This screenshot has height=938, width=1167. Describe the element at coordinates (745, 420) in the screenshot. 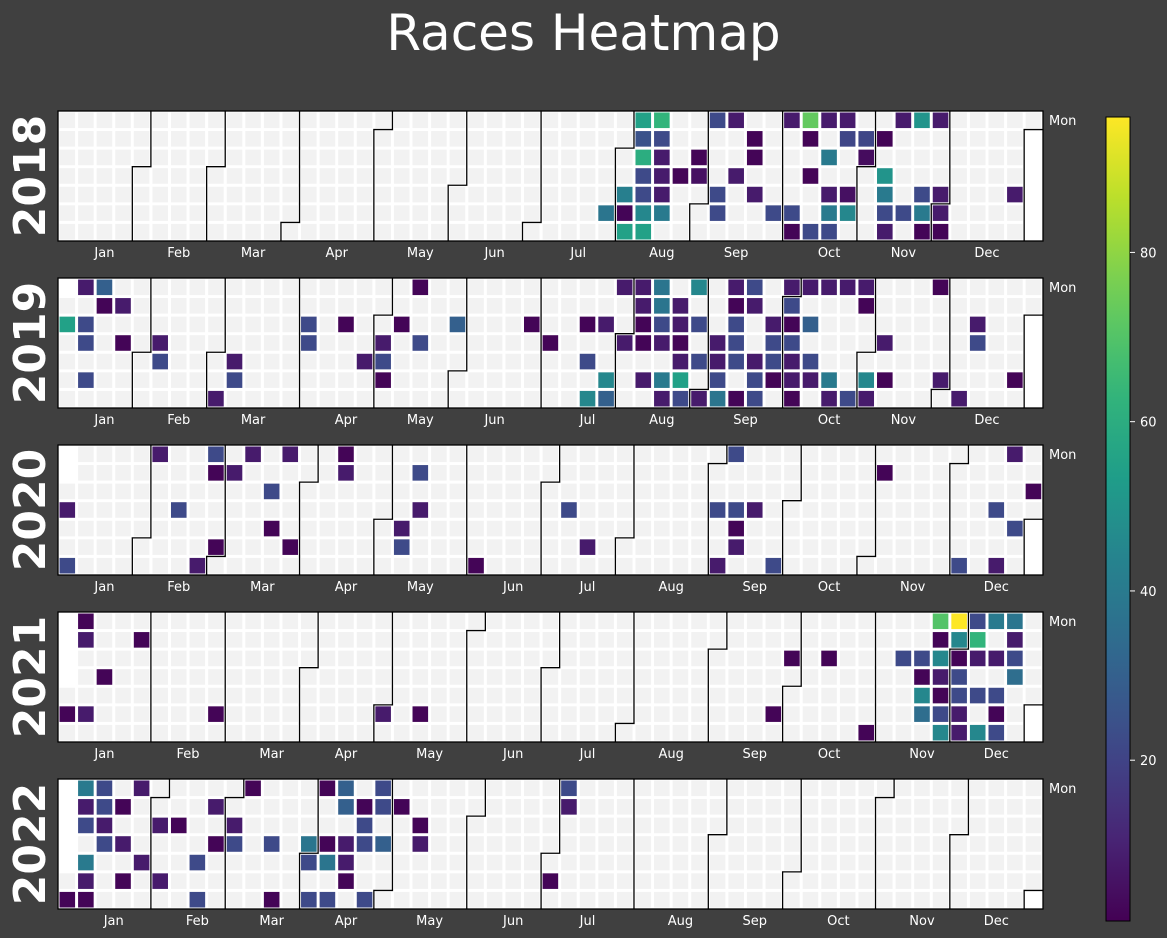

I see `month-tick-label: Sep` at that location.